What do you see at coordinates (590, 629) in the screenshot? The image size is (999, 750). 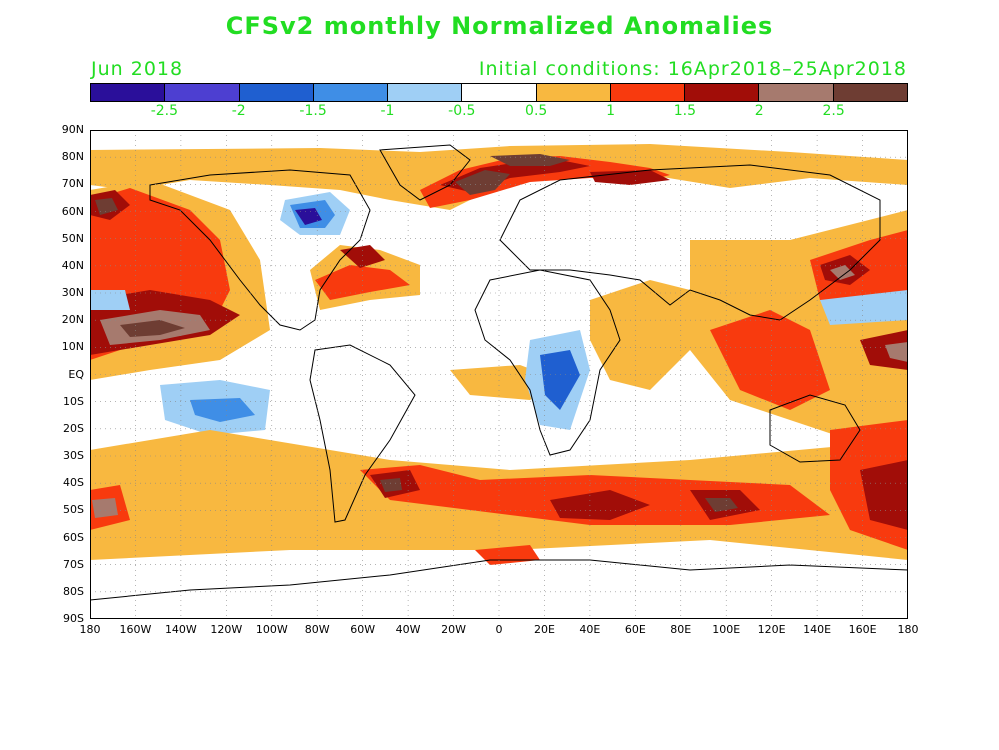 I see `longitude-label: 40E` at bounding box center [590, 629].